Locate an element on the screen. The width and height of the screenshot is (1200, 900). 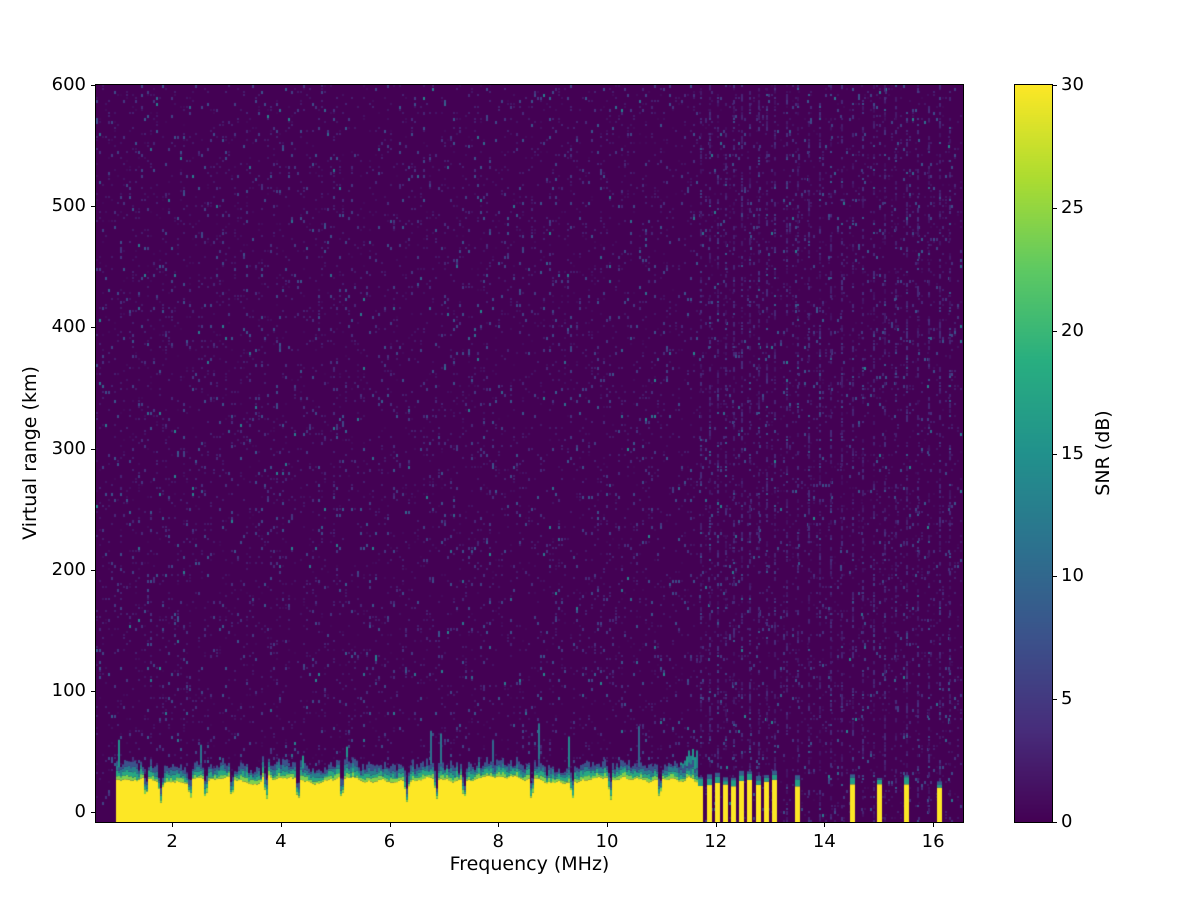
y-tick-label: 400 is located at coordinates (68, 327).